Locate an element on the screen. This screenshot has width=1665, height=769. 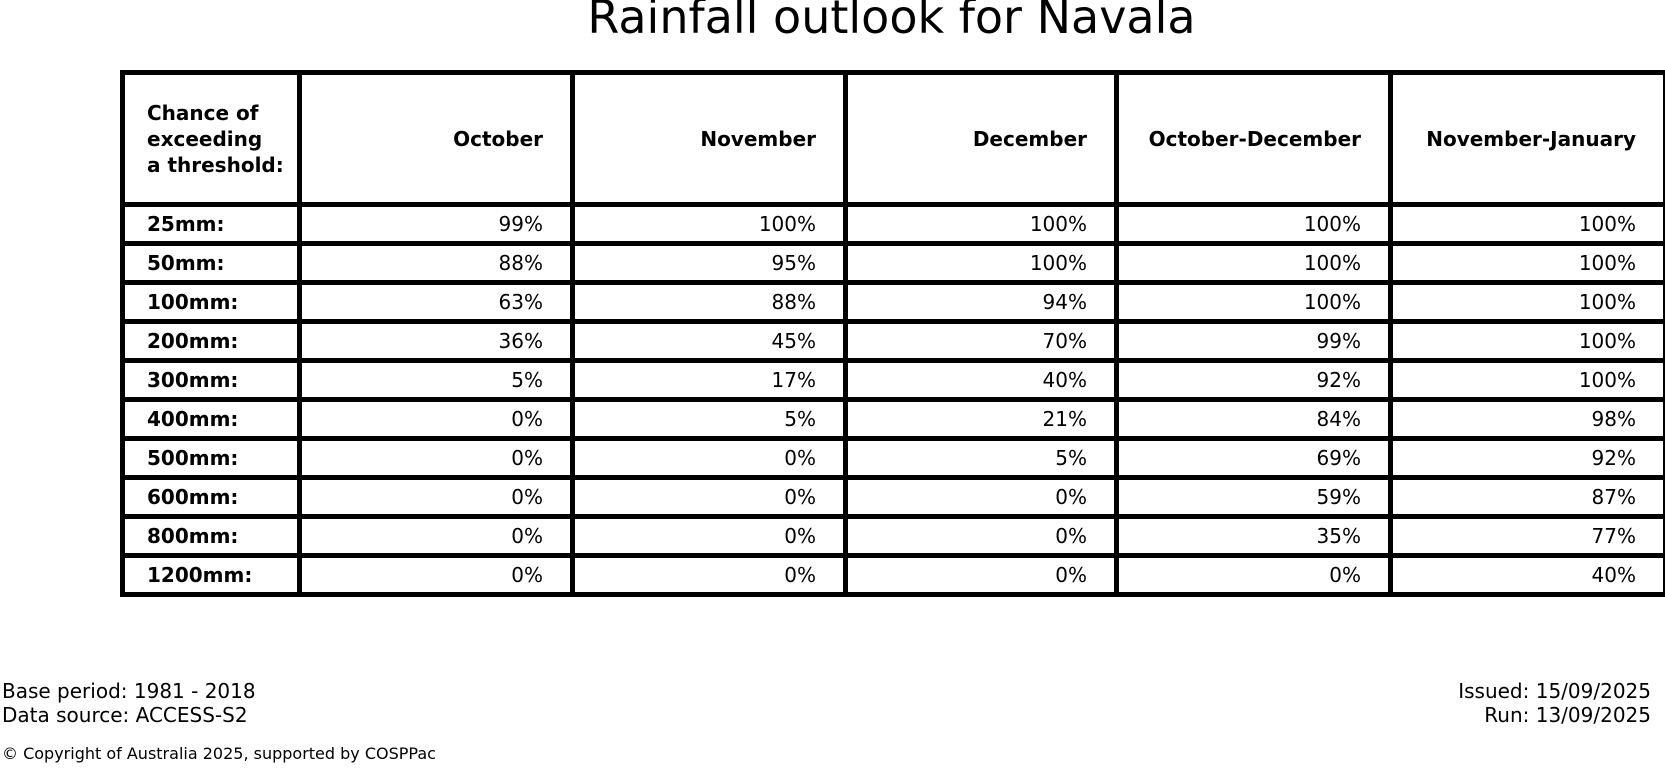
value-cell: 17% is located at coordinates (709, 380).